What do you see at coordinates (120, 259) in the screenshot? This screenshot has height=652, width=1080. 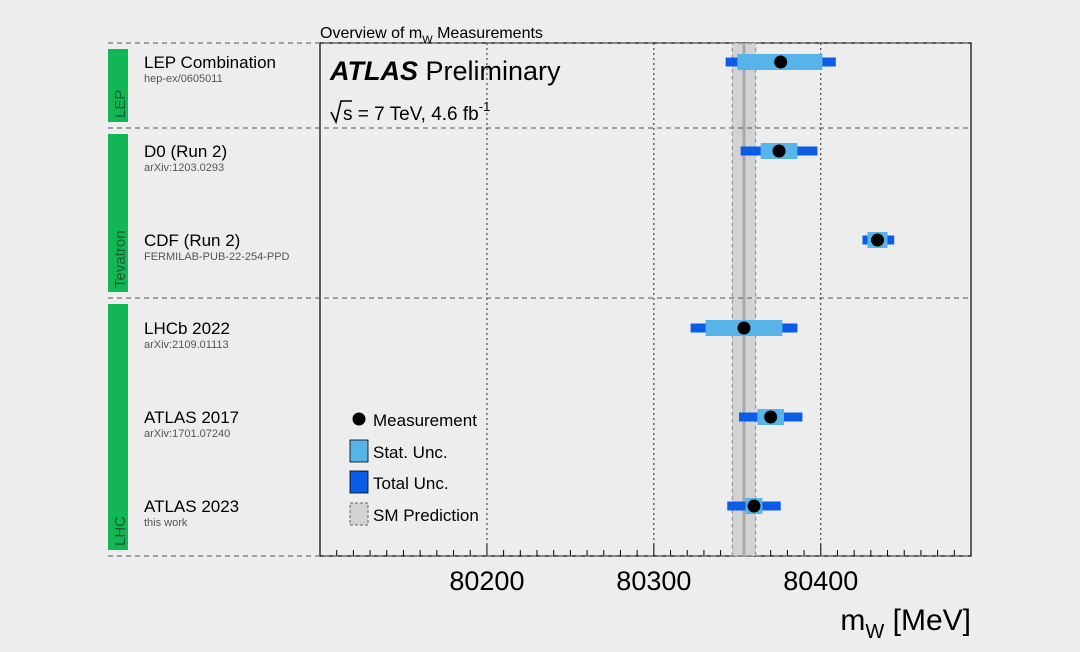 I see `group-label: Tevatron` at bounding box center [120, 259].